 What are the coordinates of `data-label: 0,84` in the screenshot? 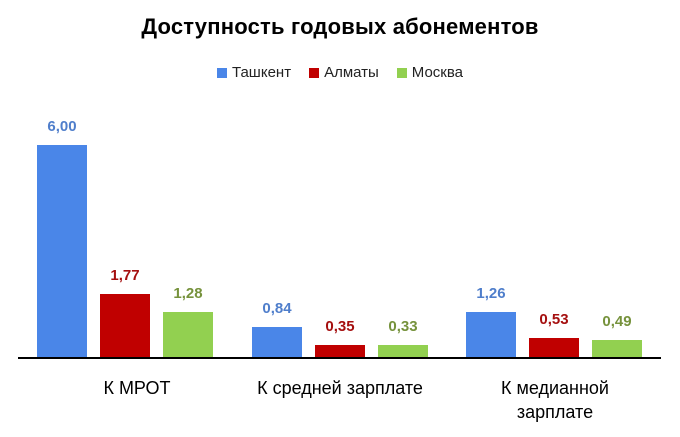 It's located at (277, 308).